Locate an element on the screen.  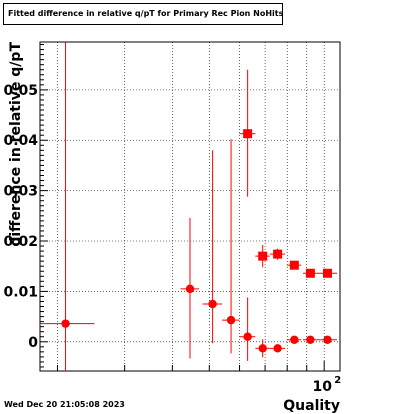
y-axis-label: difference in relative q/pT is located at coordinates (16, 144).